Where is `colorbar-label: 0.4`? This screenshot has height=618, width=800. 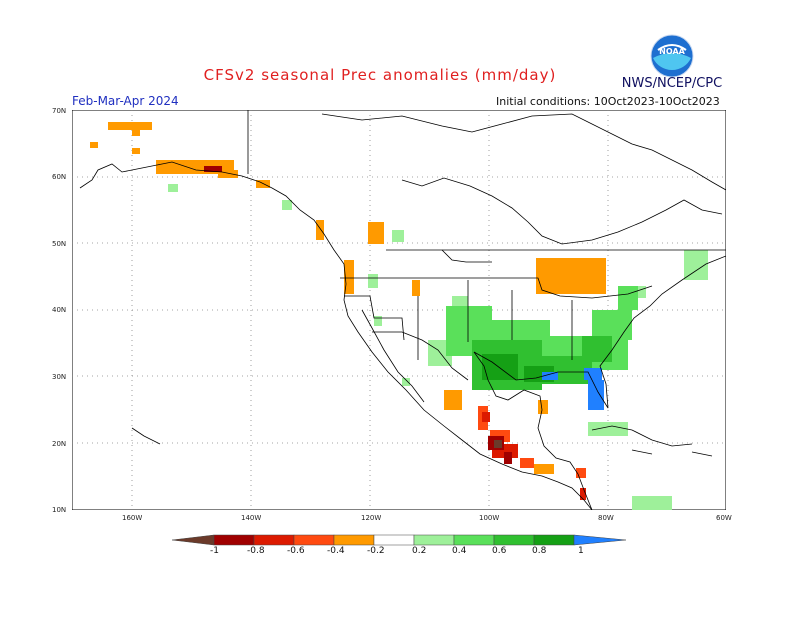 colorbar-label: 0.4 is located at coordinates (459, 551).